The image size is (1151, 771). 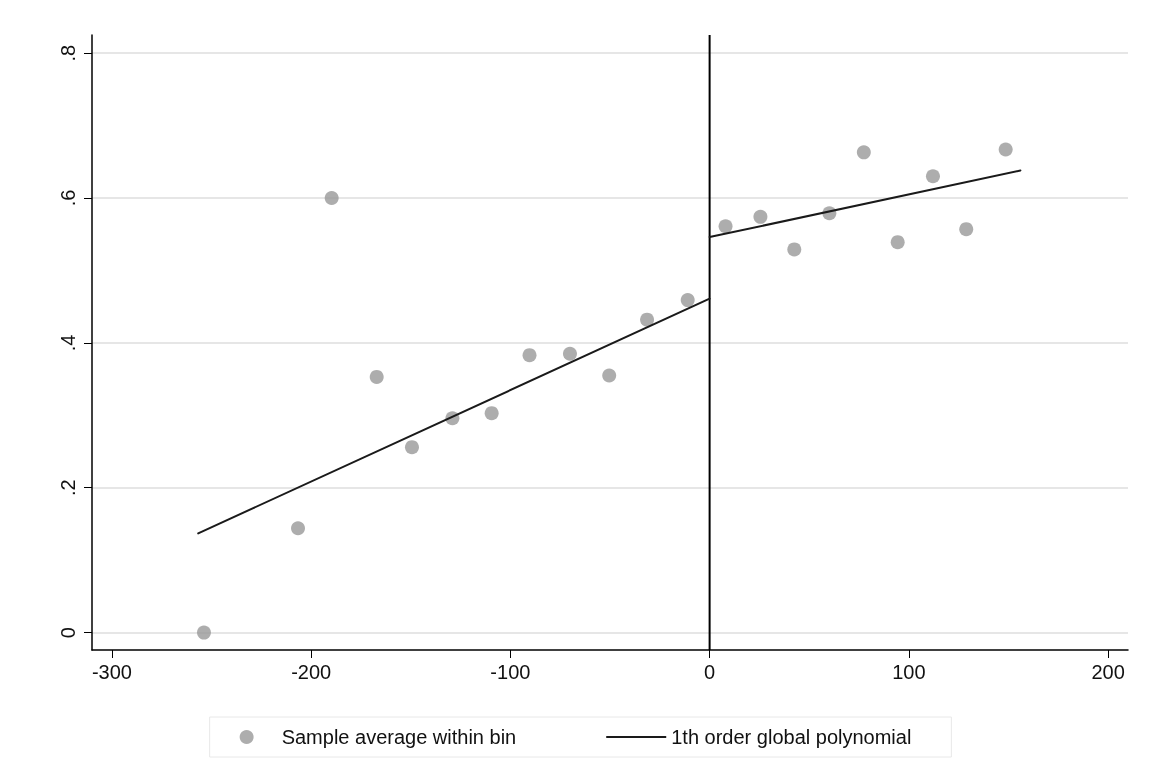 I want to click on x-tick-label: 200, so click(x=1108, y=672).